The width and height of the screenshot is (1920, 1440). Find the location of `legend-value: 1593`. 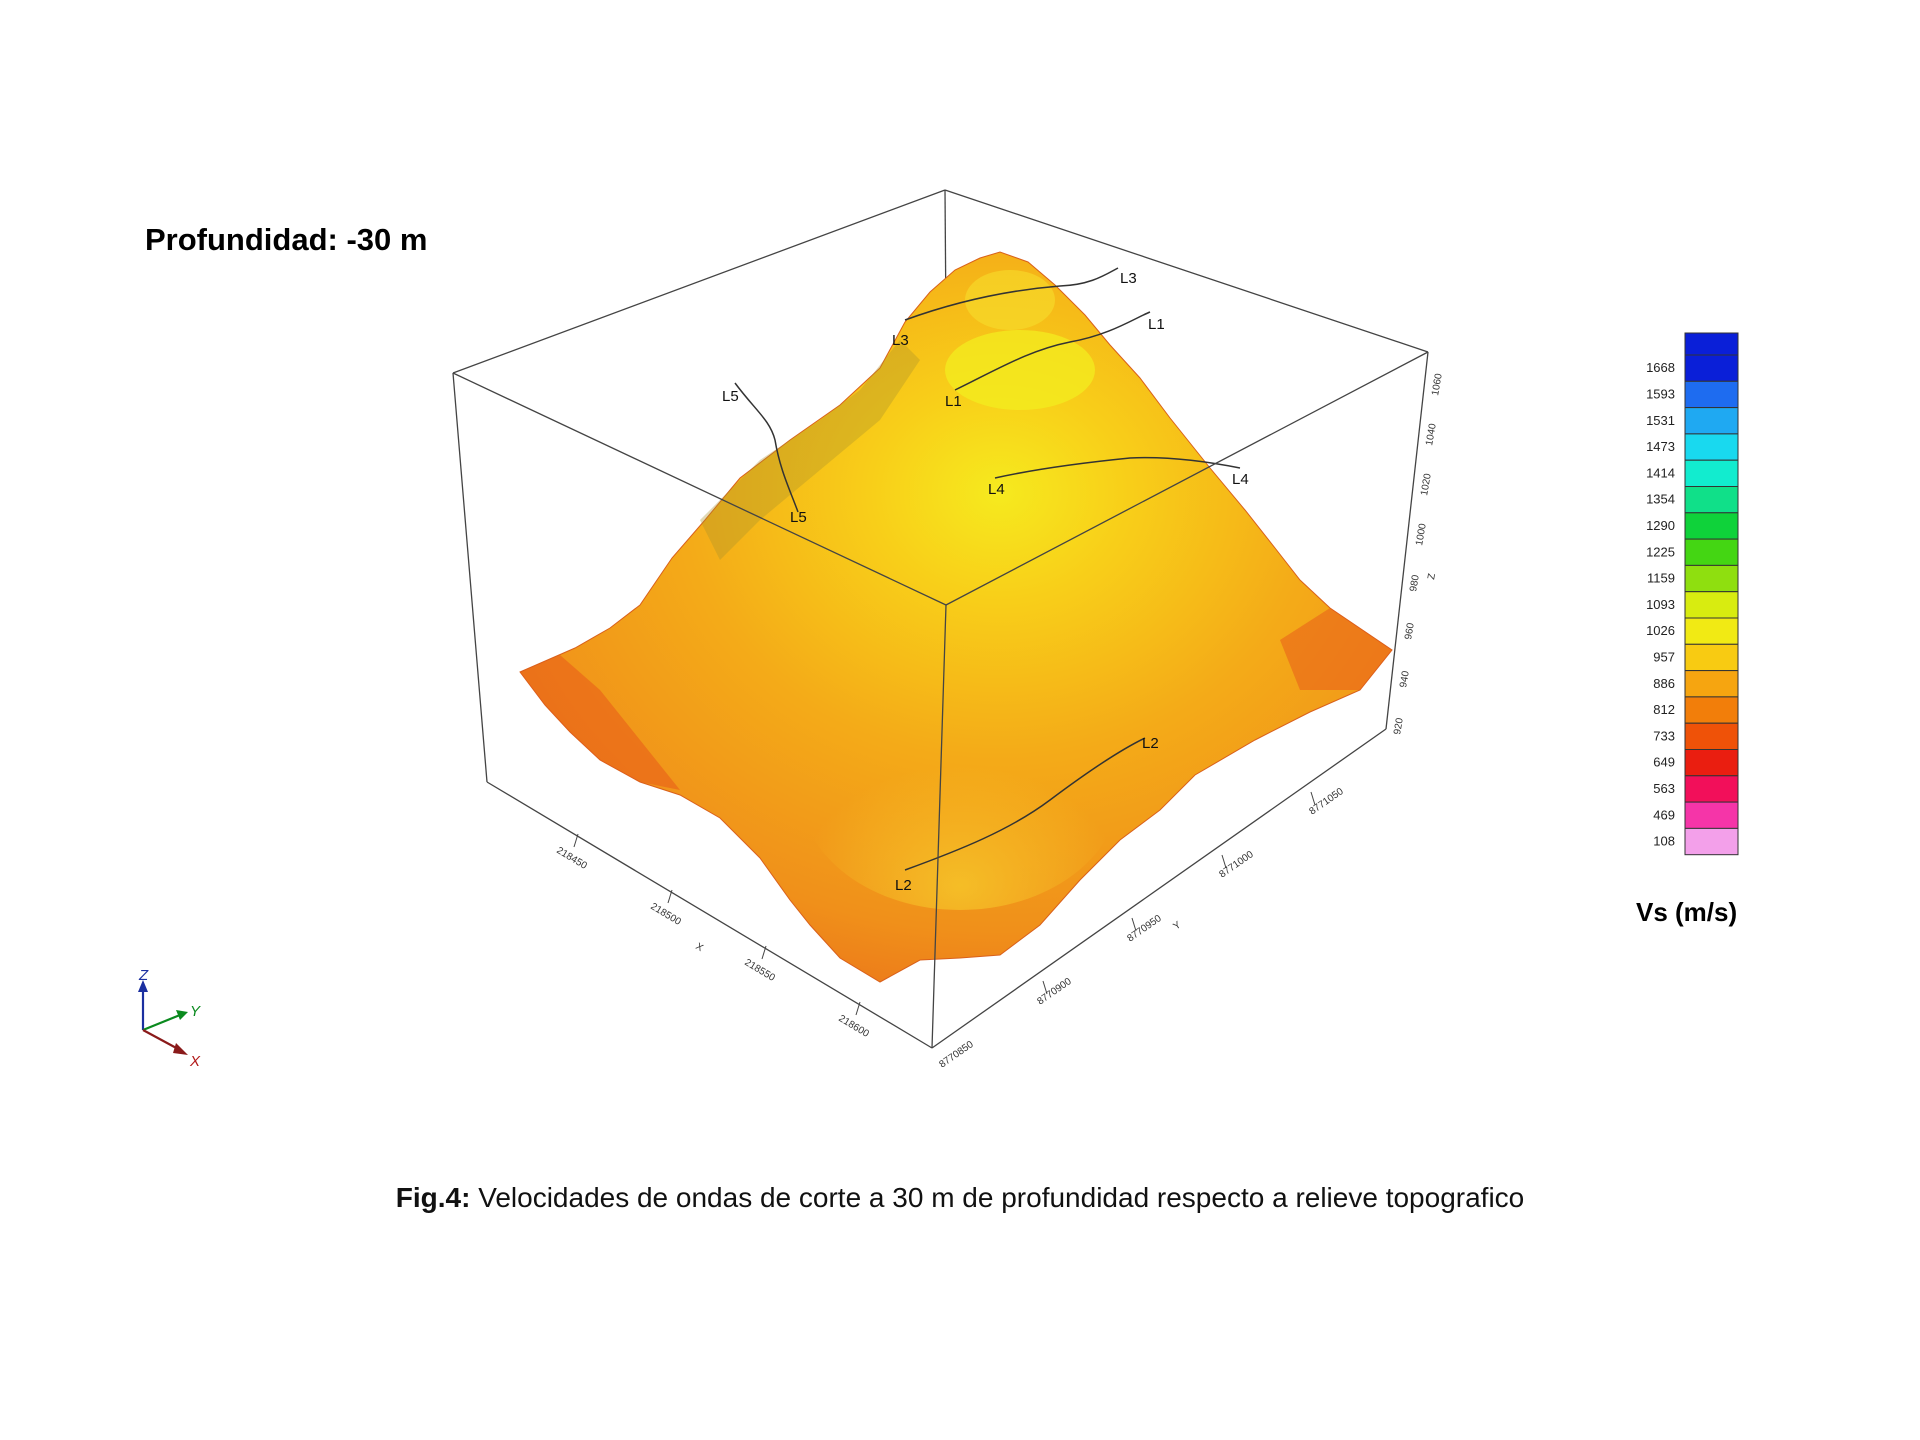

legend-value: 1593 is located at coordinates (1660, 393).